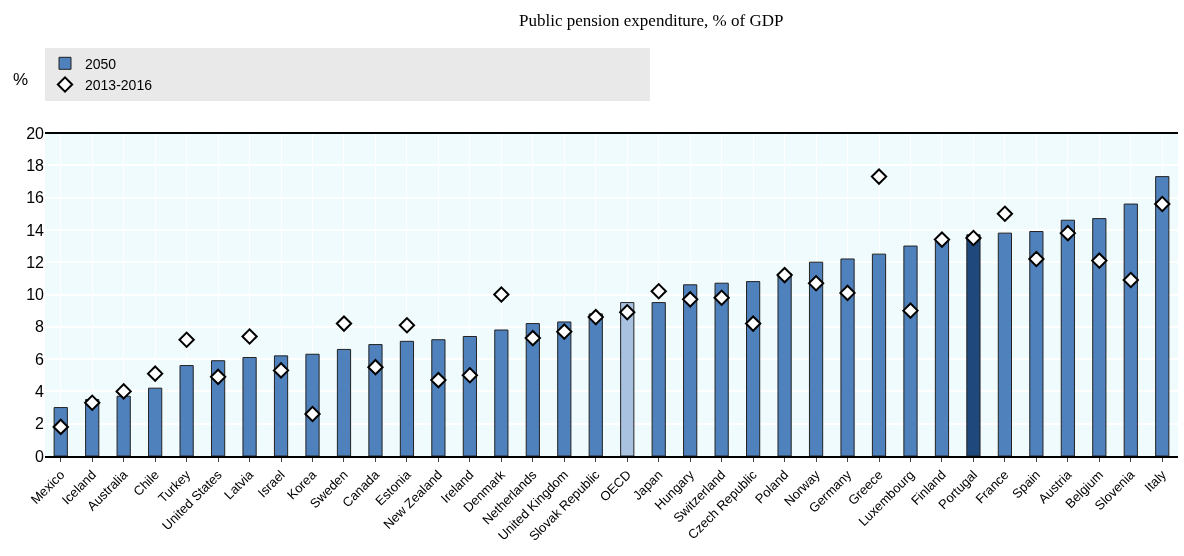 Image resolution: width=1184 pixels, height=556 pixels. Describe the element at coordinates (35, 165) in the screenshot. I see `y-tick-label: 18` at that location.